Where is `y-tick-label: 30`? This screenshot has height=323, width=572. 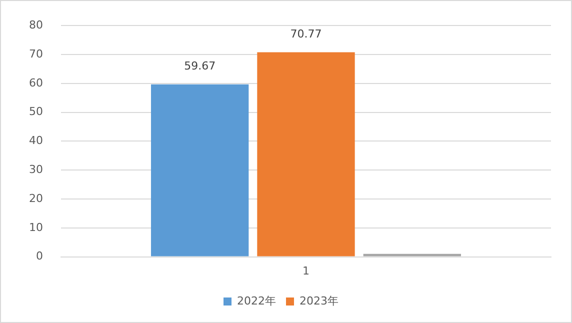
y-tick-label: 30 is located at coordinates (35, 169).